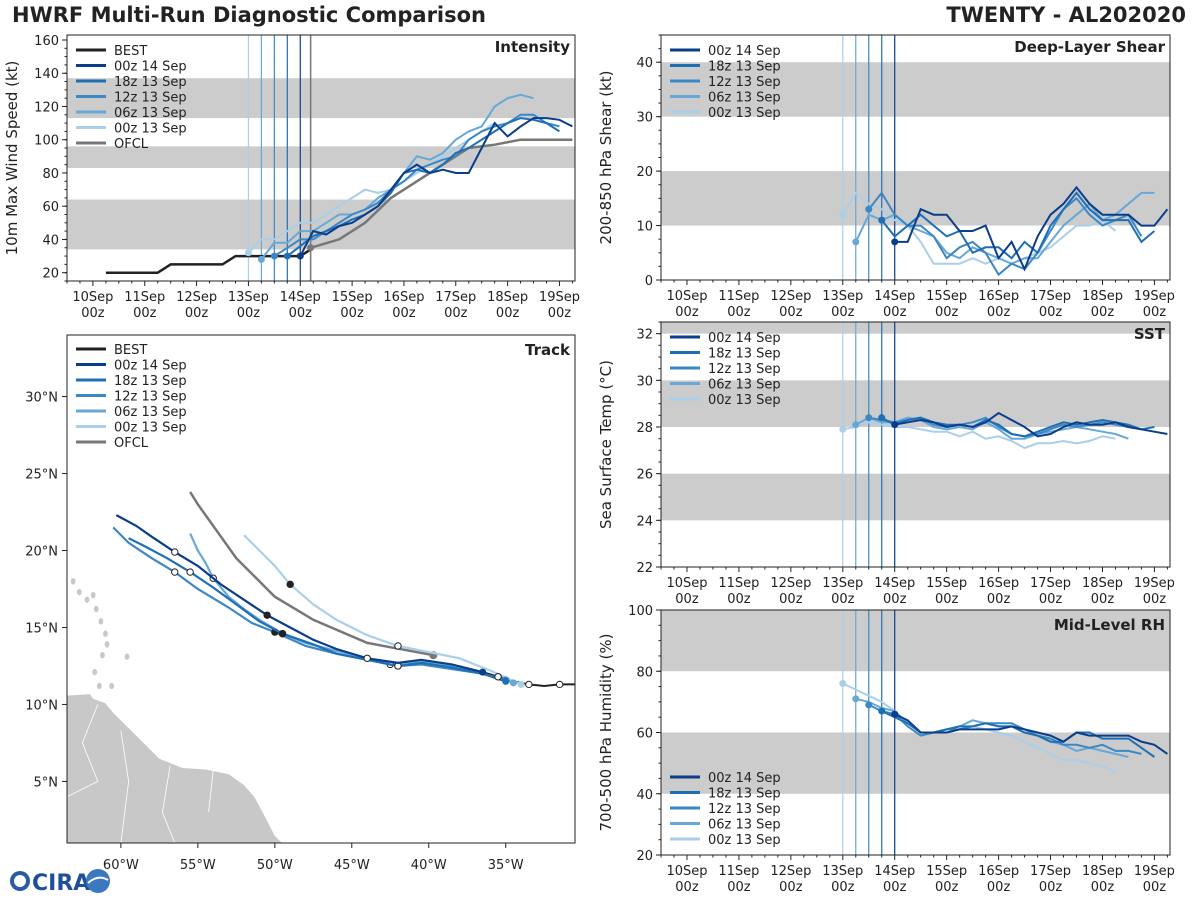 The width and height of the screenshot is (1200, 900). I want to click on track-xtick-label: 35°W, so click(506, 865).